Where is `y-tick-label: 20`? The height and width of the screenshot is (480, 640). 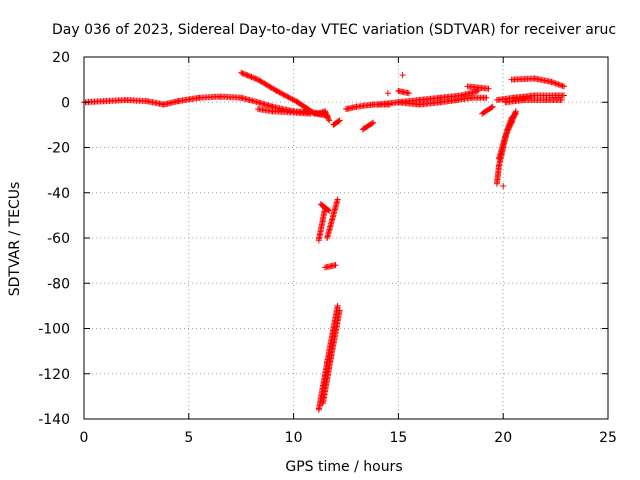
y-tick-label: 20 is located at coordinates (61, 58).